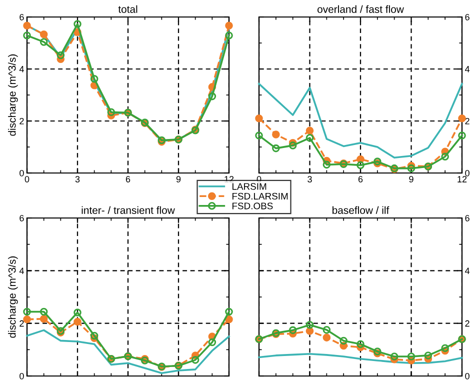 This screenshot has height=385, width=474. Describe the element at coordinates (27, 179) in the screenshot. I see `x-tick-label: 0` at that location.